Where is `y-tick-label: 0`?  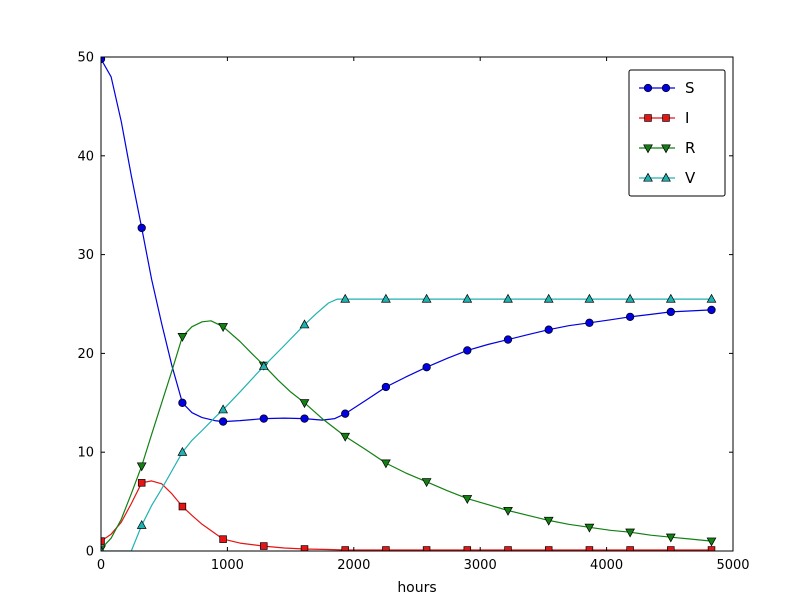 y-tick-label: 0 is located at coordinates (90, 552).